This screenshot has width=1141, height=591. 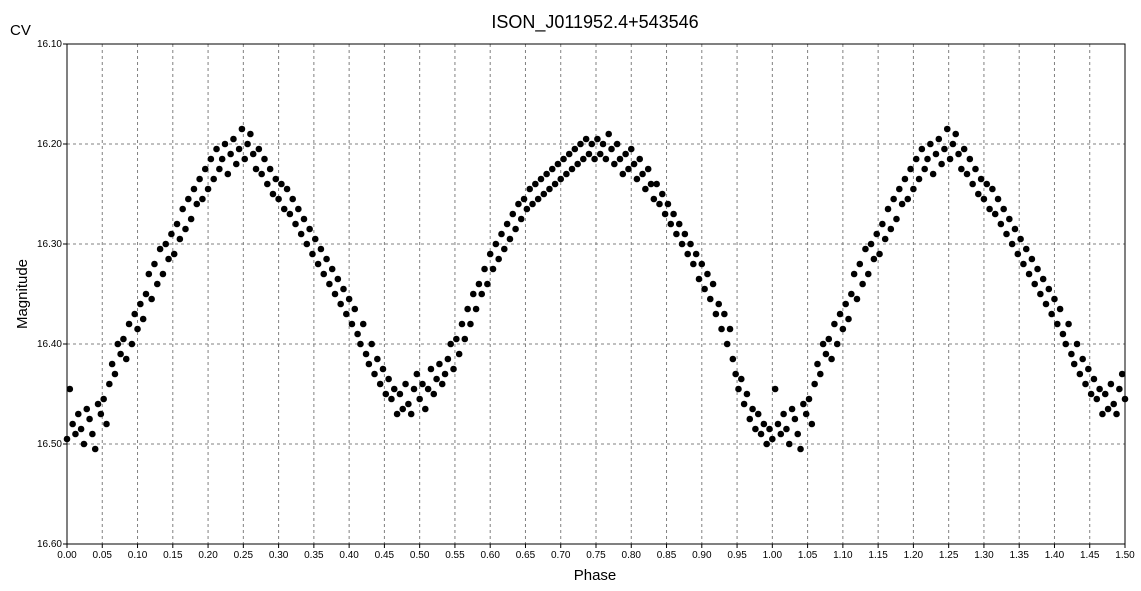 What do you see at coordinates (878, 555) in the screenshot?
I see `x-tick-label: 1.15` at bounding box center [878, 555].